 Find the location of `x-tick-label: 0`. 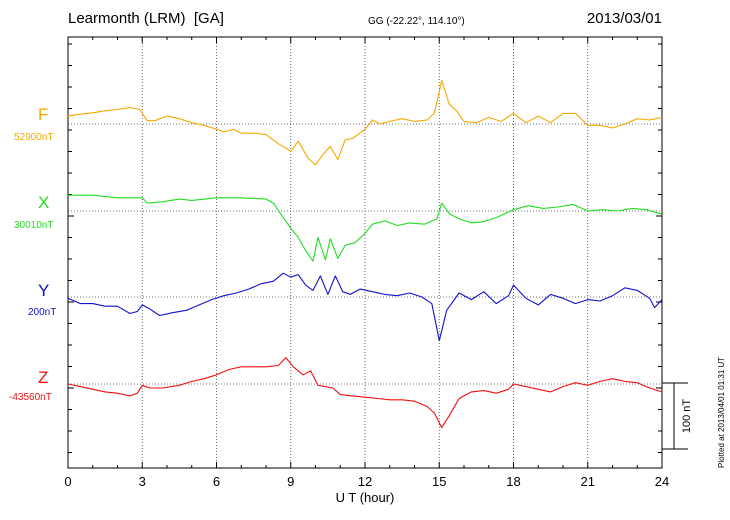

x-tick-label: 0 is located at coordinates (68, 481).